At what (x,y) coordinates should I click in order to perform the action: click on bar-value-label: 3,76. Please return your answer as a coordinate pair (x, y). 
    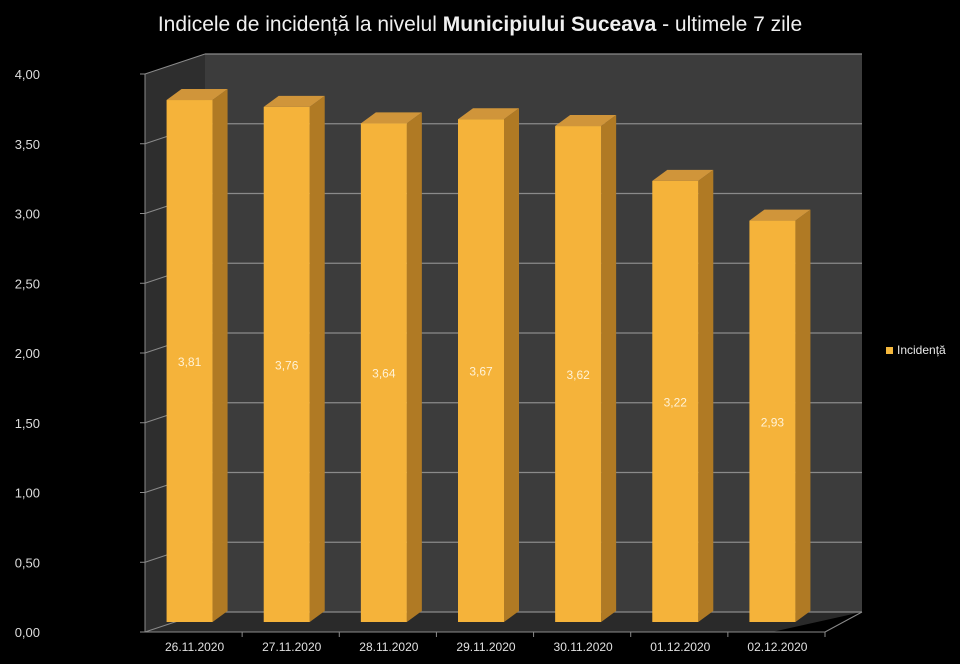
    Looking at the image, I should click on (287, 365).